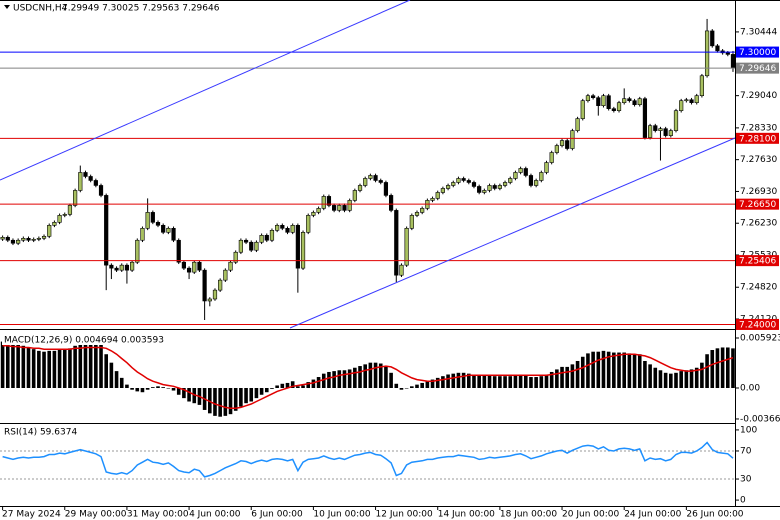 The height and width of the screenshot is (520, 780). What do you see at coordinates (758, 96) in the screenshot?
I see `y-tick-label: 7.29040` at bounding box center [758, 96].